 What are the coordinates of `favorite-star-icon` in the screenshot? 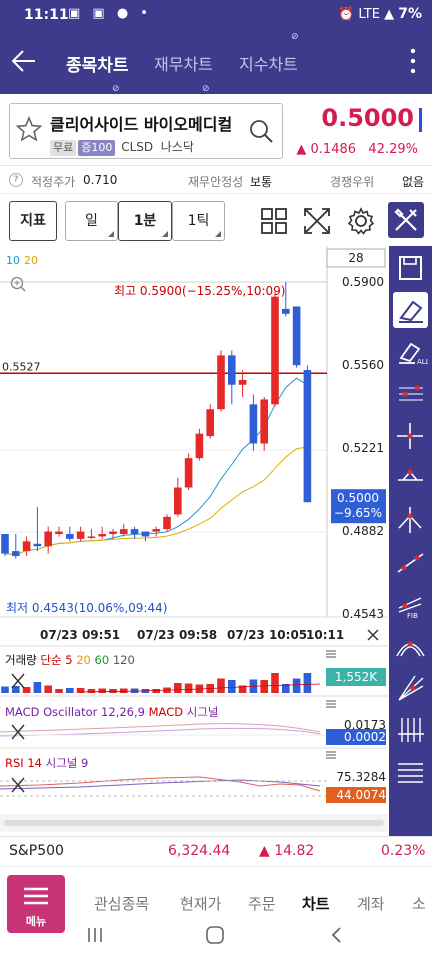 It's located at (29, 129).